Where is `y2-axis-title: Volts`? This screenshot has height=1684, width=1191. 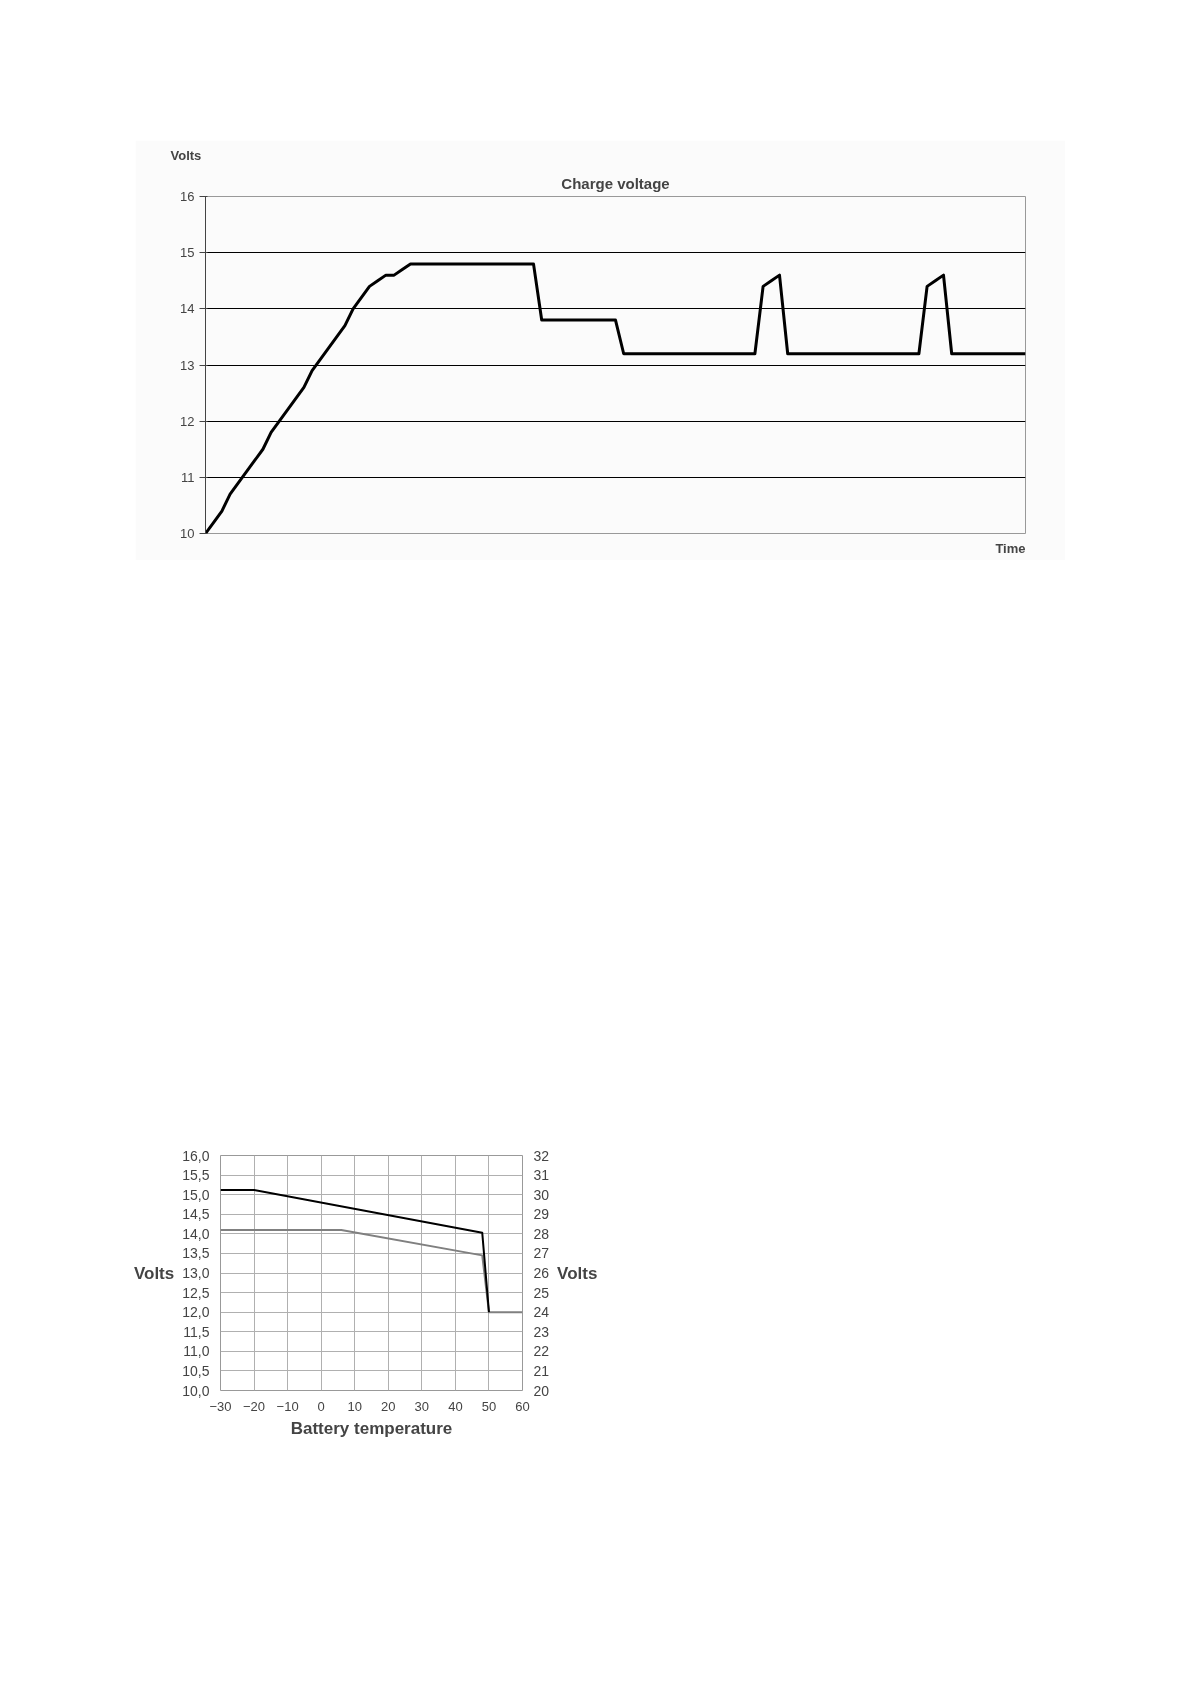
y2-axis-title: Volts is located at coordinates (577, 1273).